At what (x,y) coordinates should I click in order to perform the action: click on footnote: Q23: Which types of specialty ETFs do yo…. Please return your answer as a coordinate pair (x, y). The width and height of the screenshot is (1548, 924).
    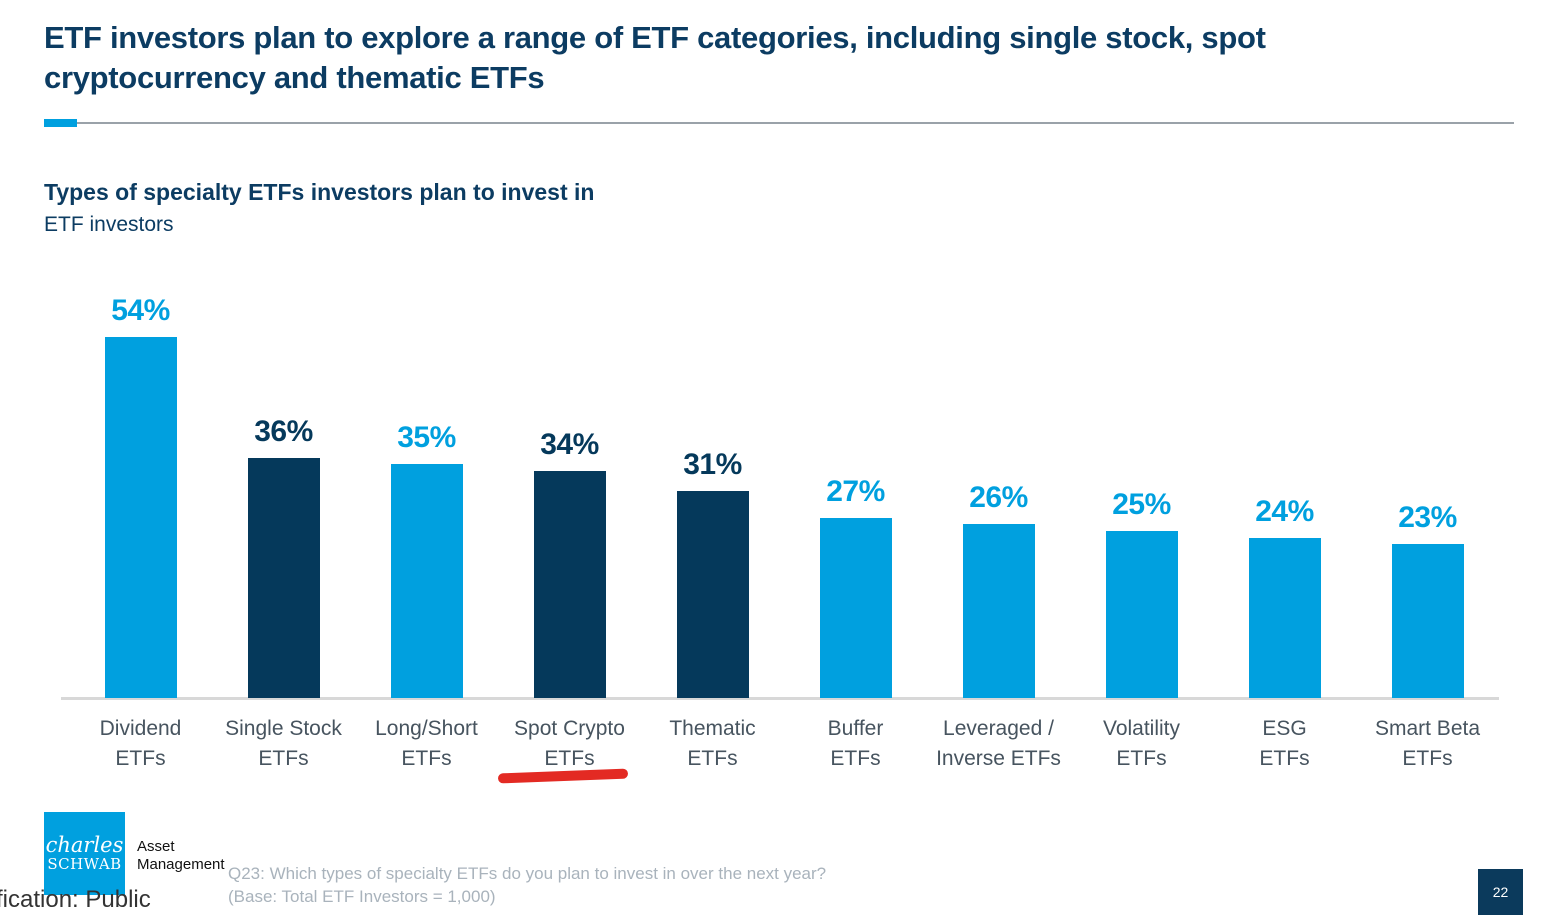
    Looking at the image, I should click on (527, 885).